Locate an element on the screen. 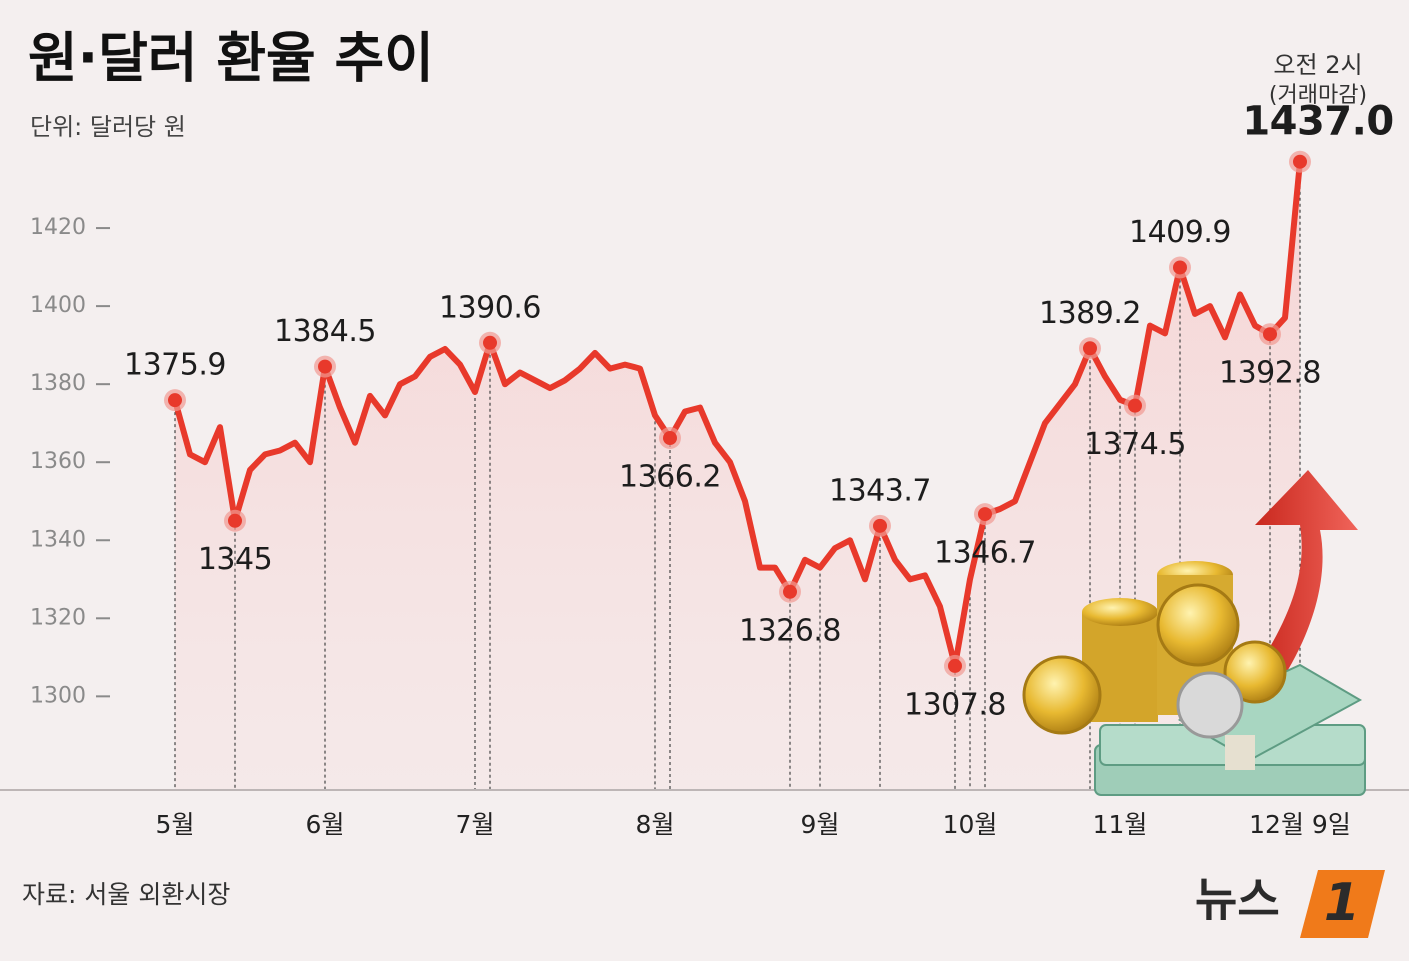 Image resolution: width=1409 pixels, height=961 pixels. value-label: 1389.2 is located at coordinates (1090, 313).